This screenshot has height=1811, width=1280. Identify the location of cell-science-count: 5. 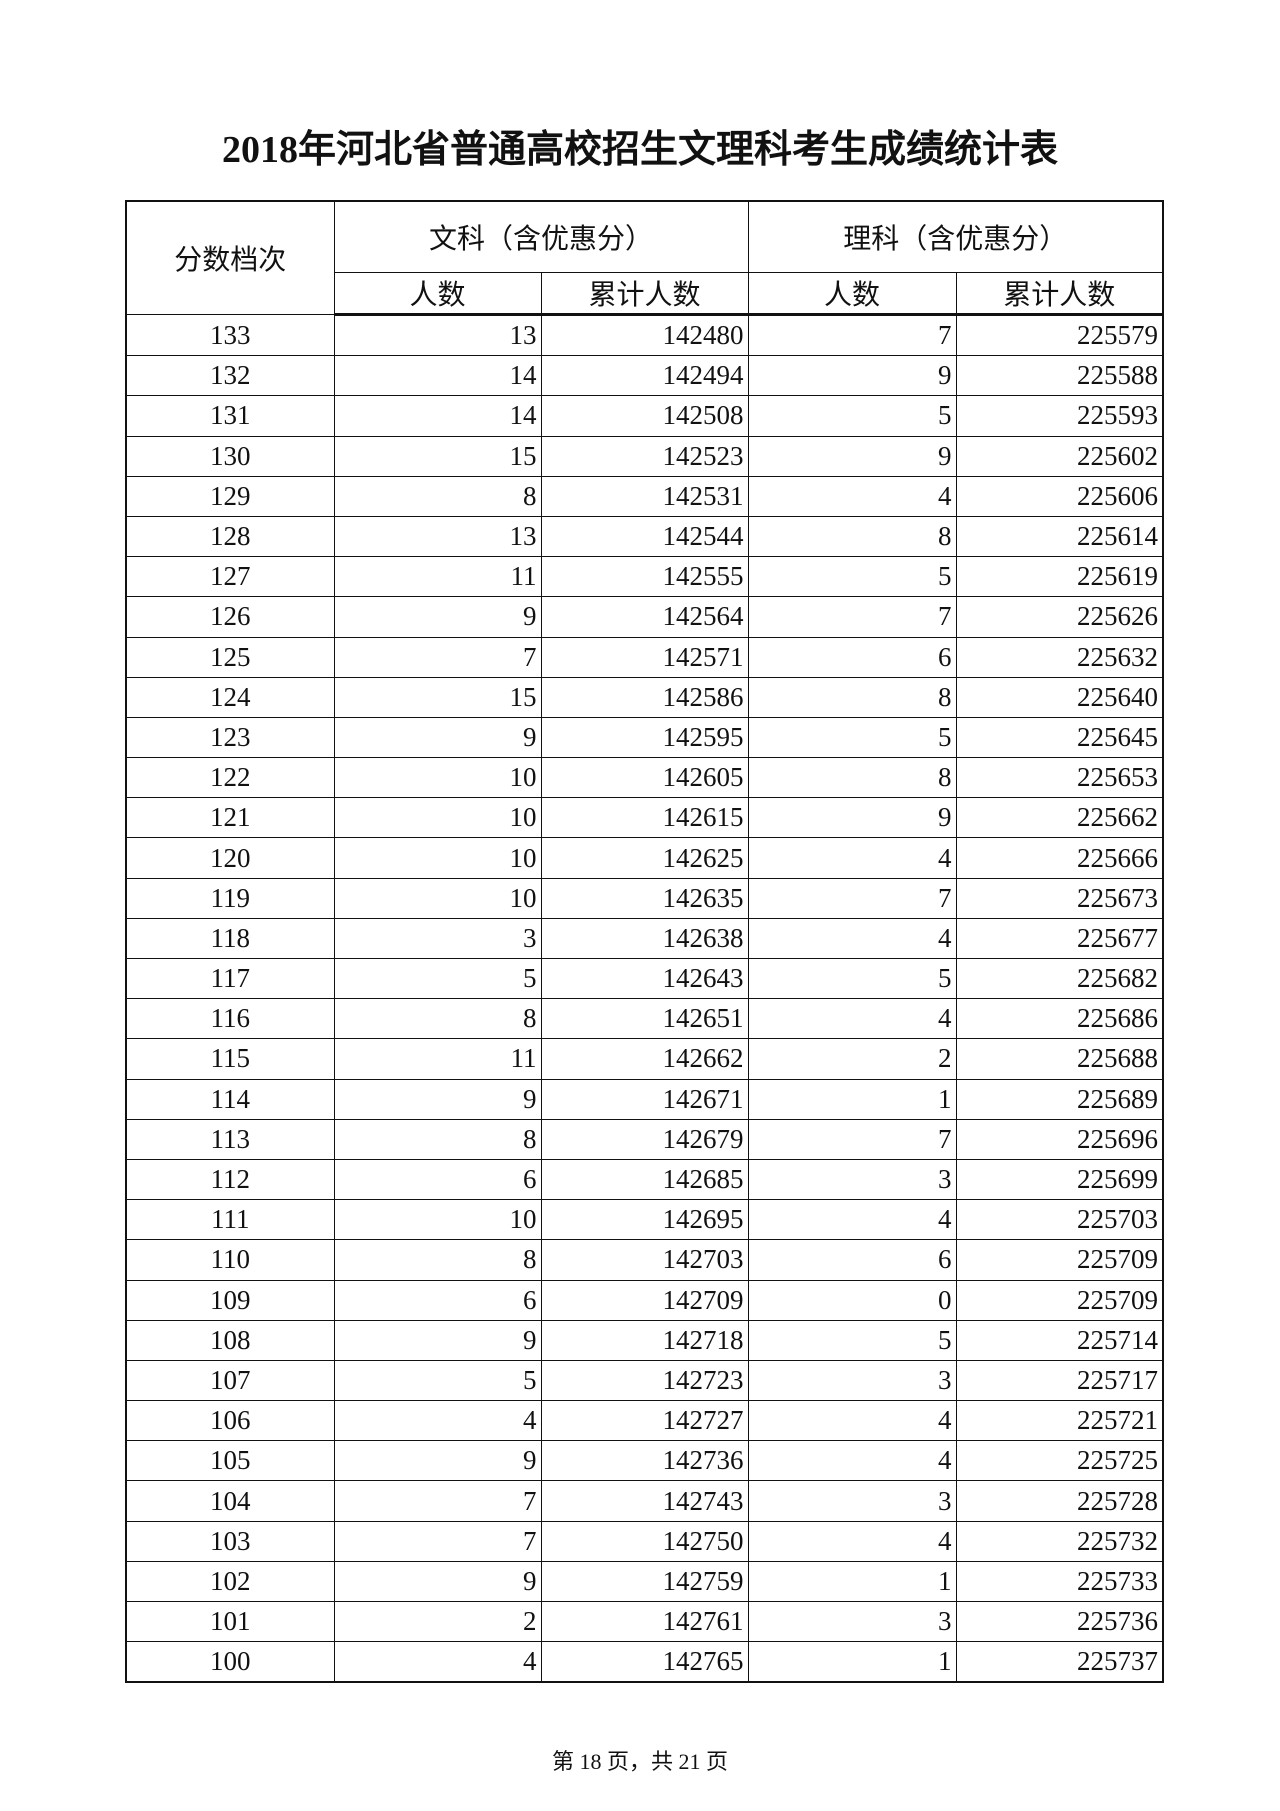
(852, 978).